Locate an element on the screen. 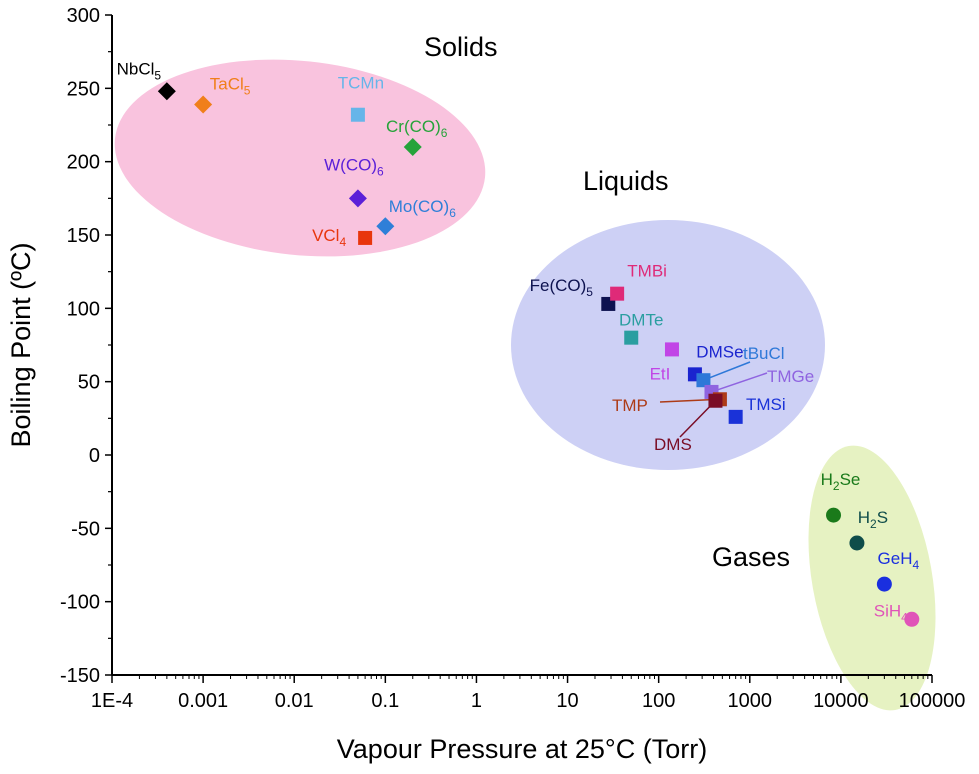 Image resolution: width=979 pixels, height=774 pixels. y-tick-label: 100 is located at coordinates (83, 309).